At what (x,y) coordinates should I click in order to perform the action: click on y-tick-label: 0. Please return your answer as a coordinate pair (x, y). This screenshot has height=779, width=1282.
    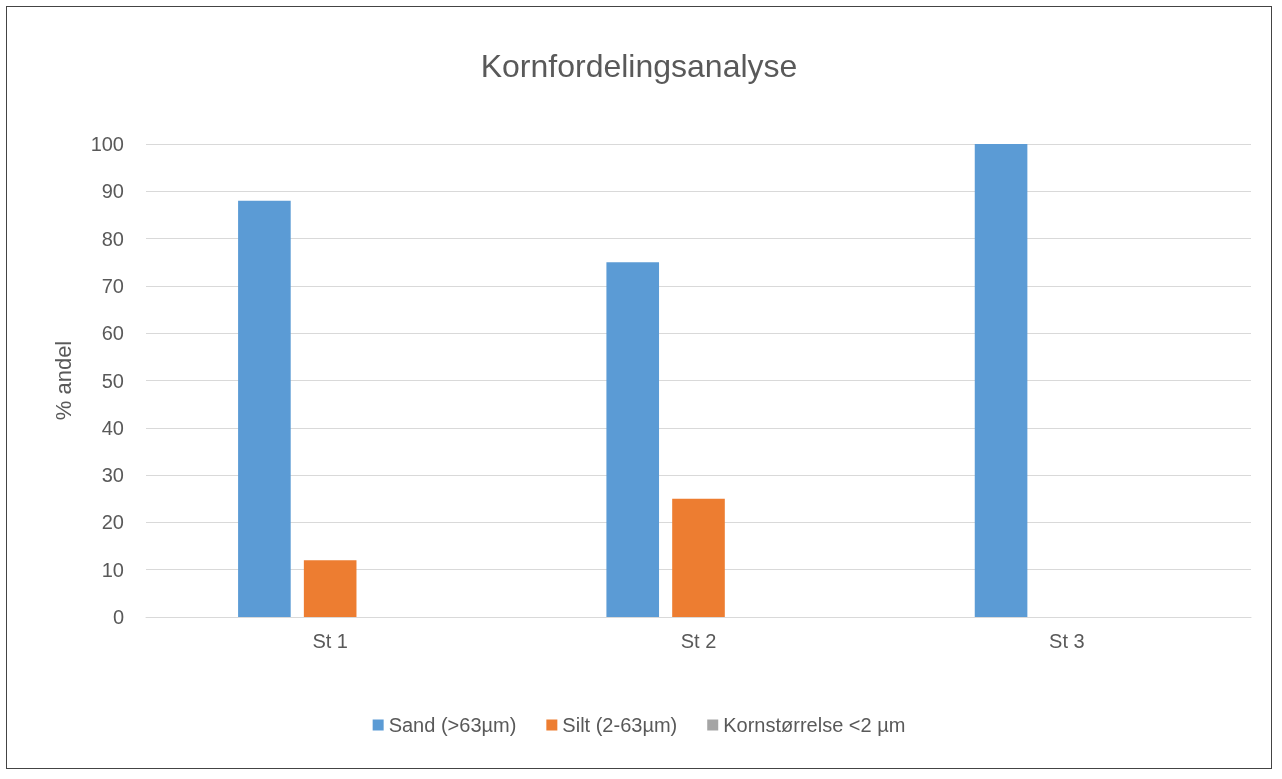
    Looking at the image, I should click on (118, 617).